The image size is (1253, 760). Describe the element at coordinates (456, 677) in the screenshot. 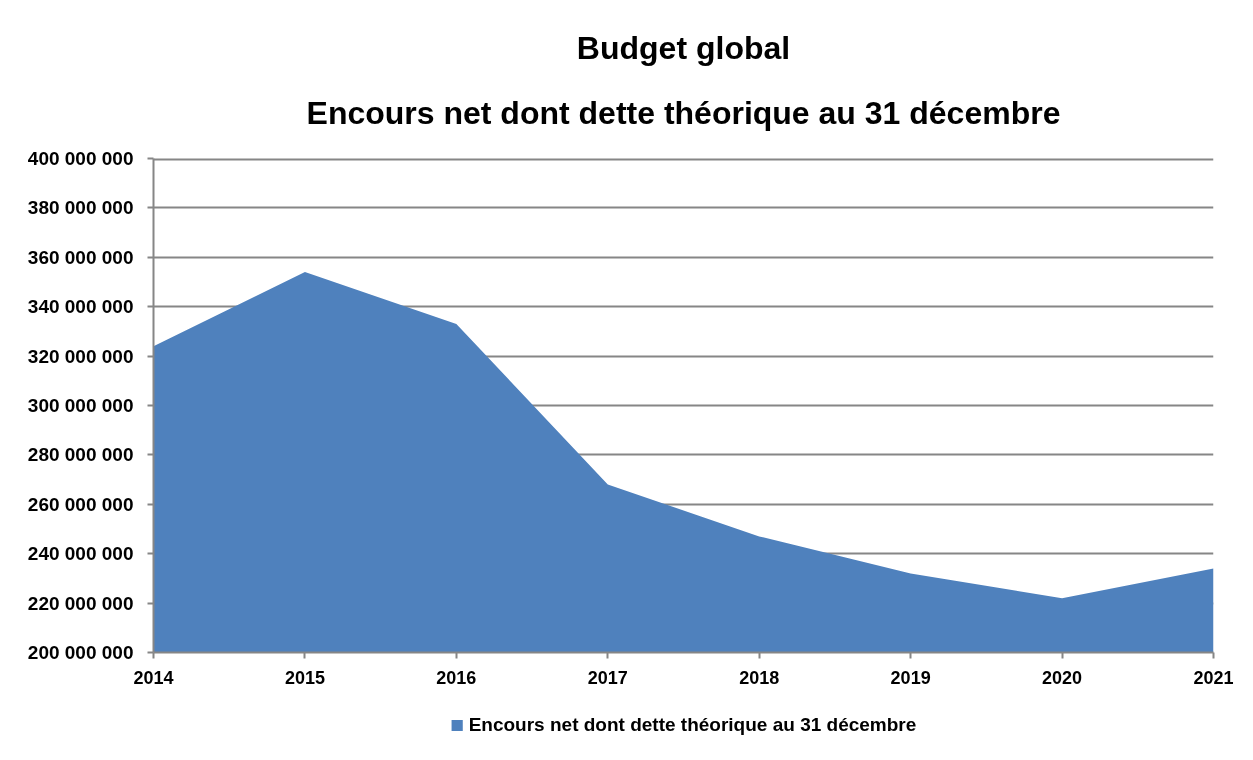

I see `x-tick-label: 2016` at that location.